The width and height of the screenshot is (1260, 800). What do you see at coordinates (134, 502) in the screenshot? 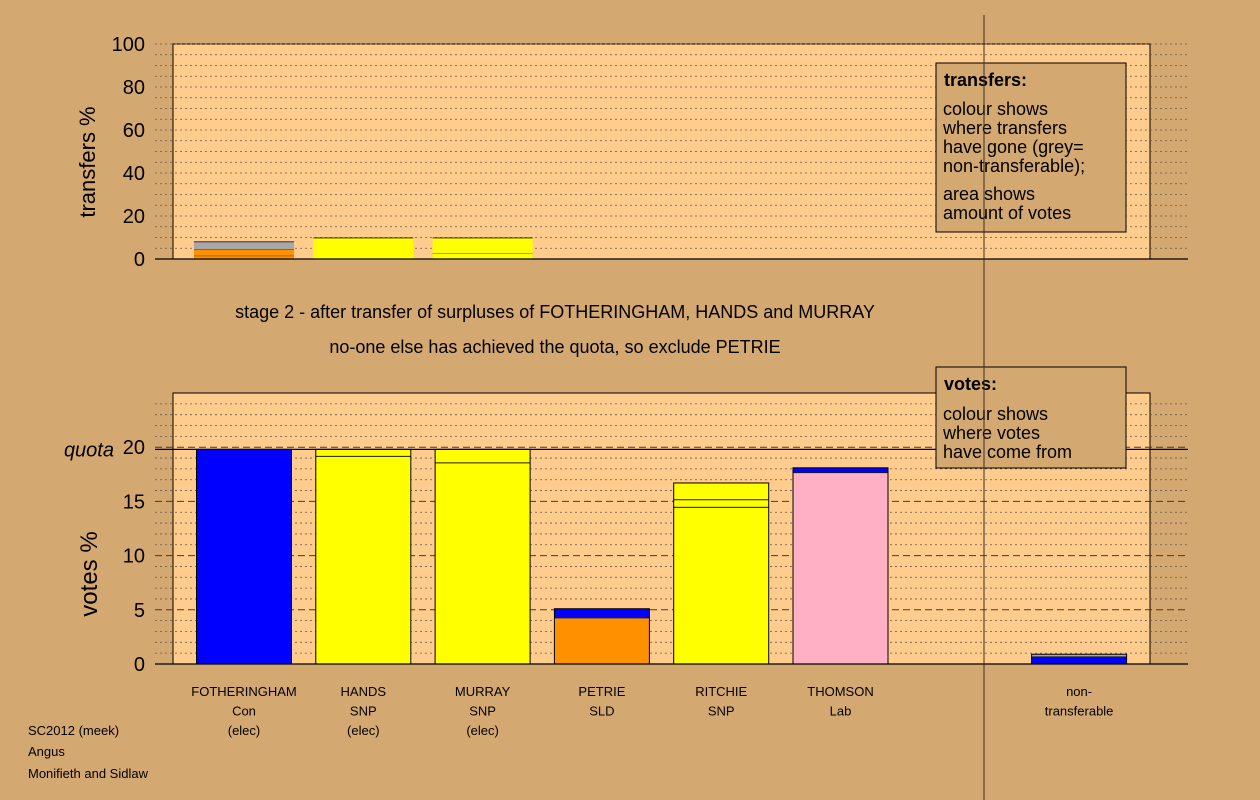
I see `votes-ytick-label: 15` at bounding box center [134, 502].